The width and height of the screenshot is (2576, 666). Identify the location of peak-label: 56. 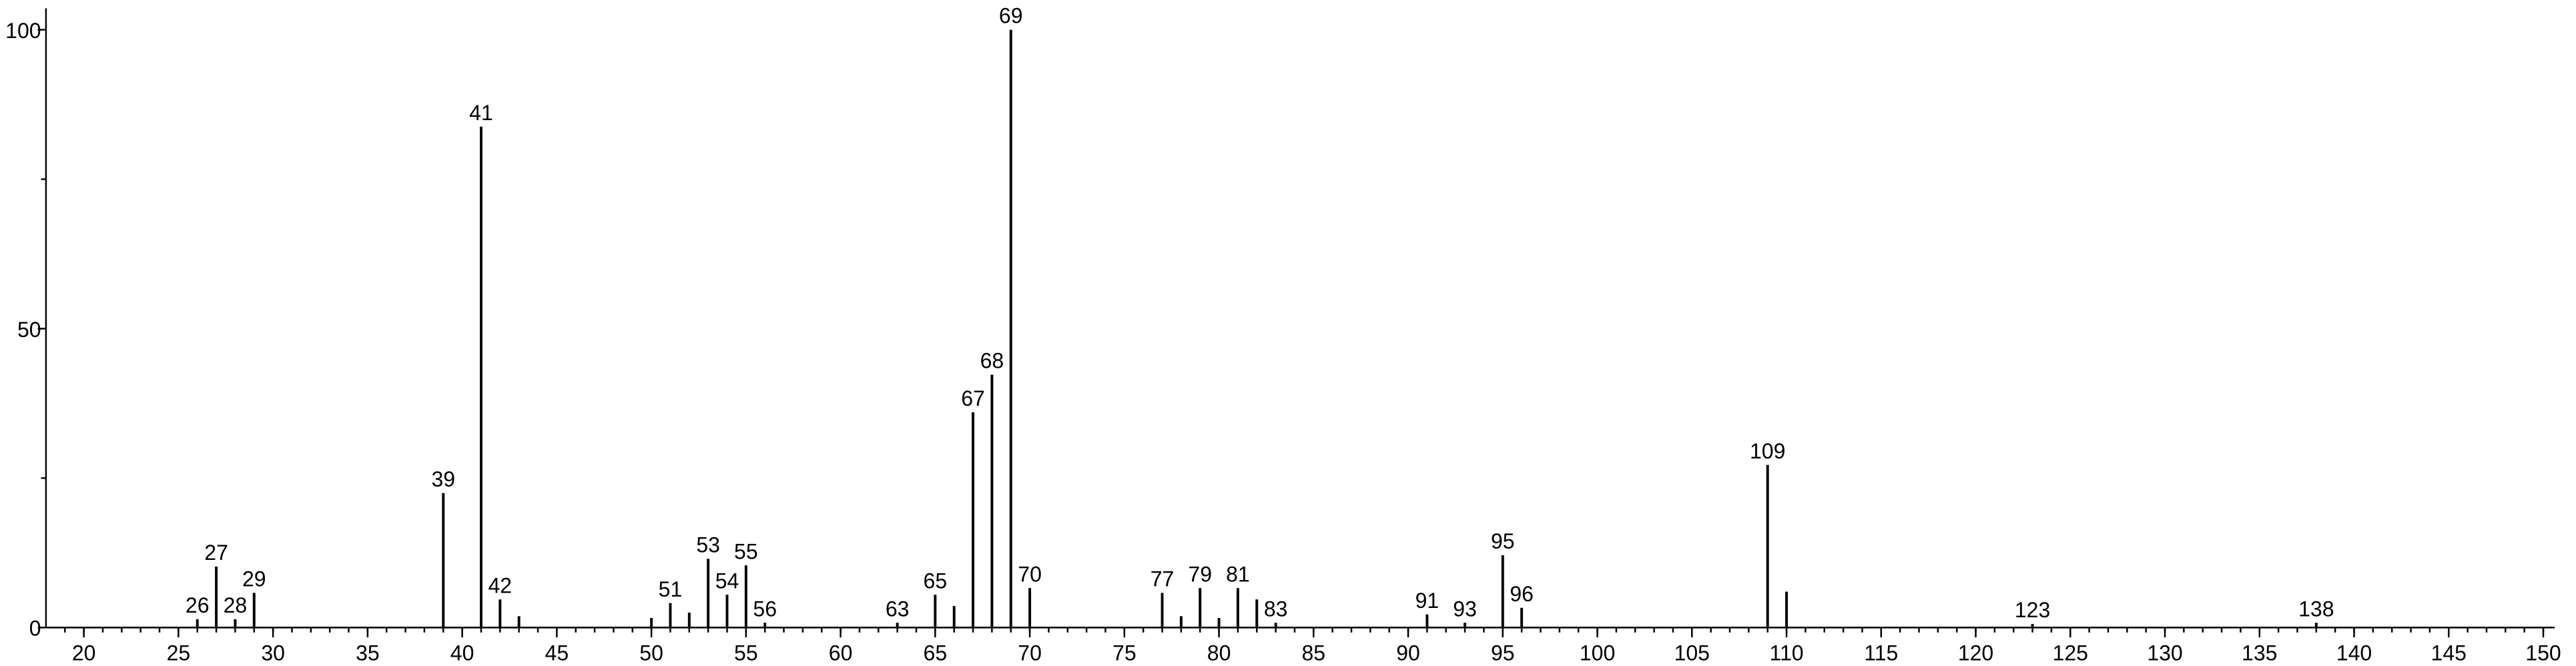
(765, 609).